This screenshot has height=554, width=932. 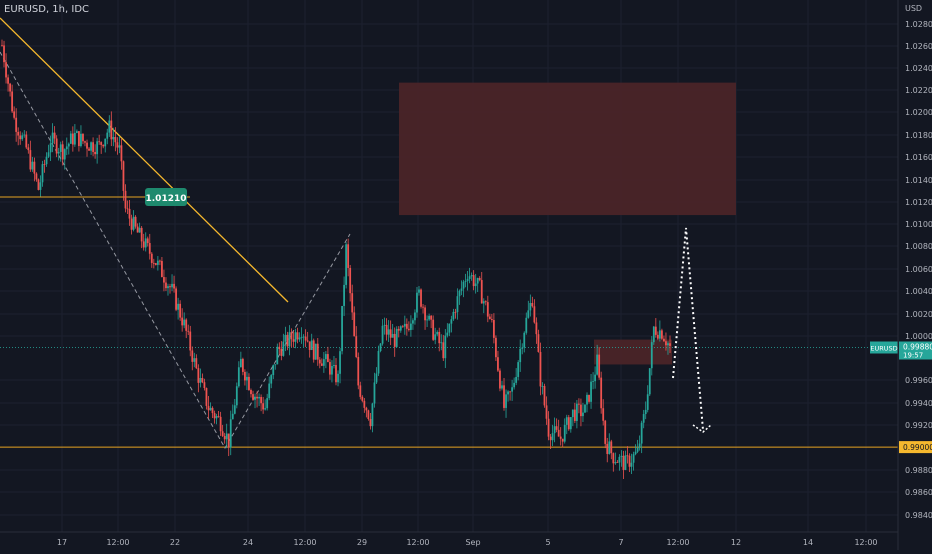 I want to click on projection-arrowhead, so click(x=702, y=428).